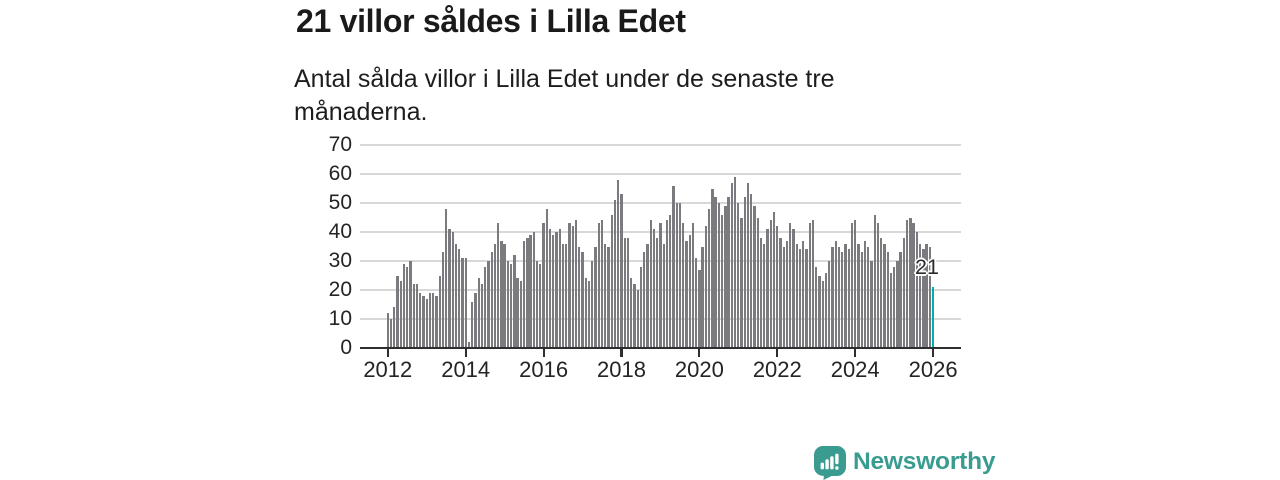 The image size is (1280, 480). Describe the element at coordinates (660, 174) in the screenshot. I see `gridline` at that location.